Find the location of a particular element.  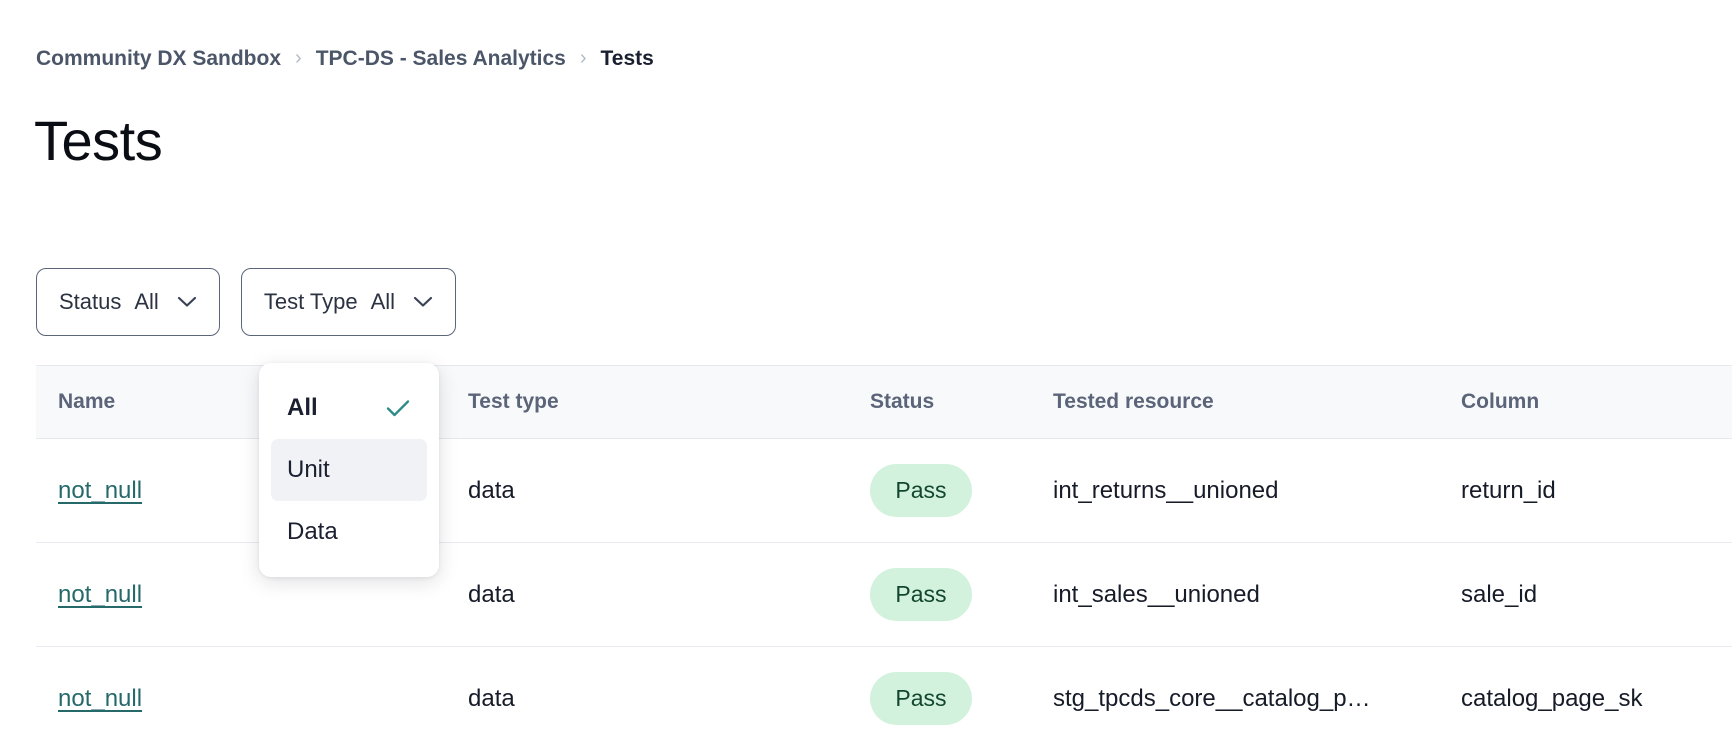

dropdown-option-unit: Unit is located at coordinates (349, 470).